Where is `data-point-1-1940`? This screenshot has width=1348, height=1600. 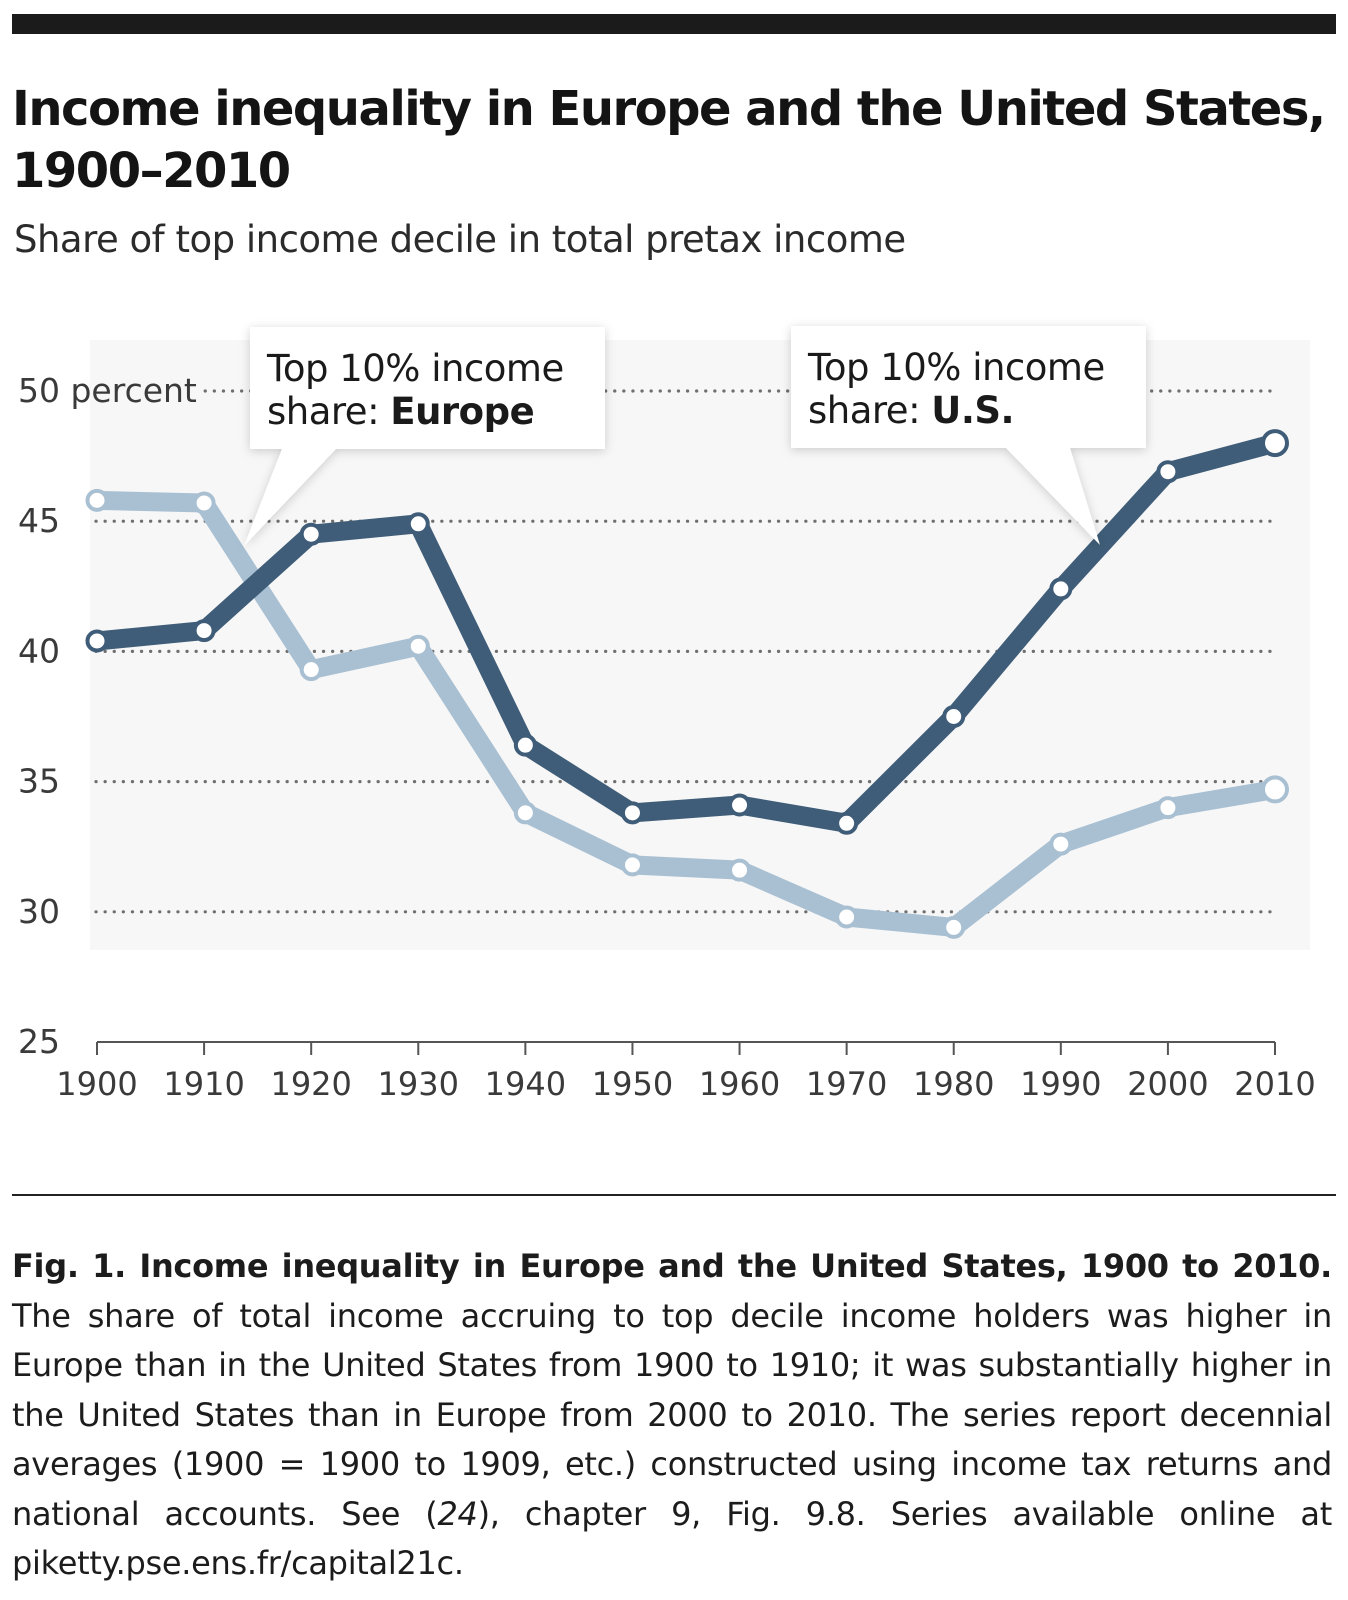 data-point-1-1940 is located at coordinates (525, 745).